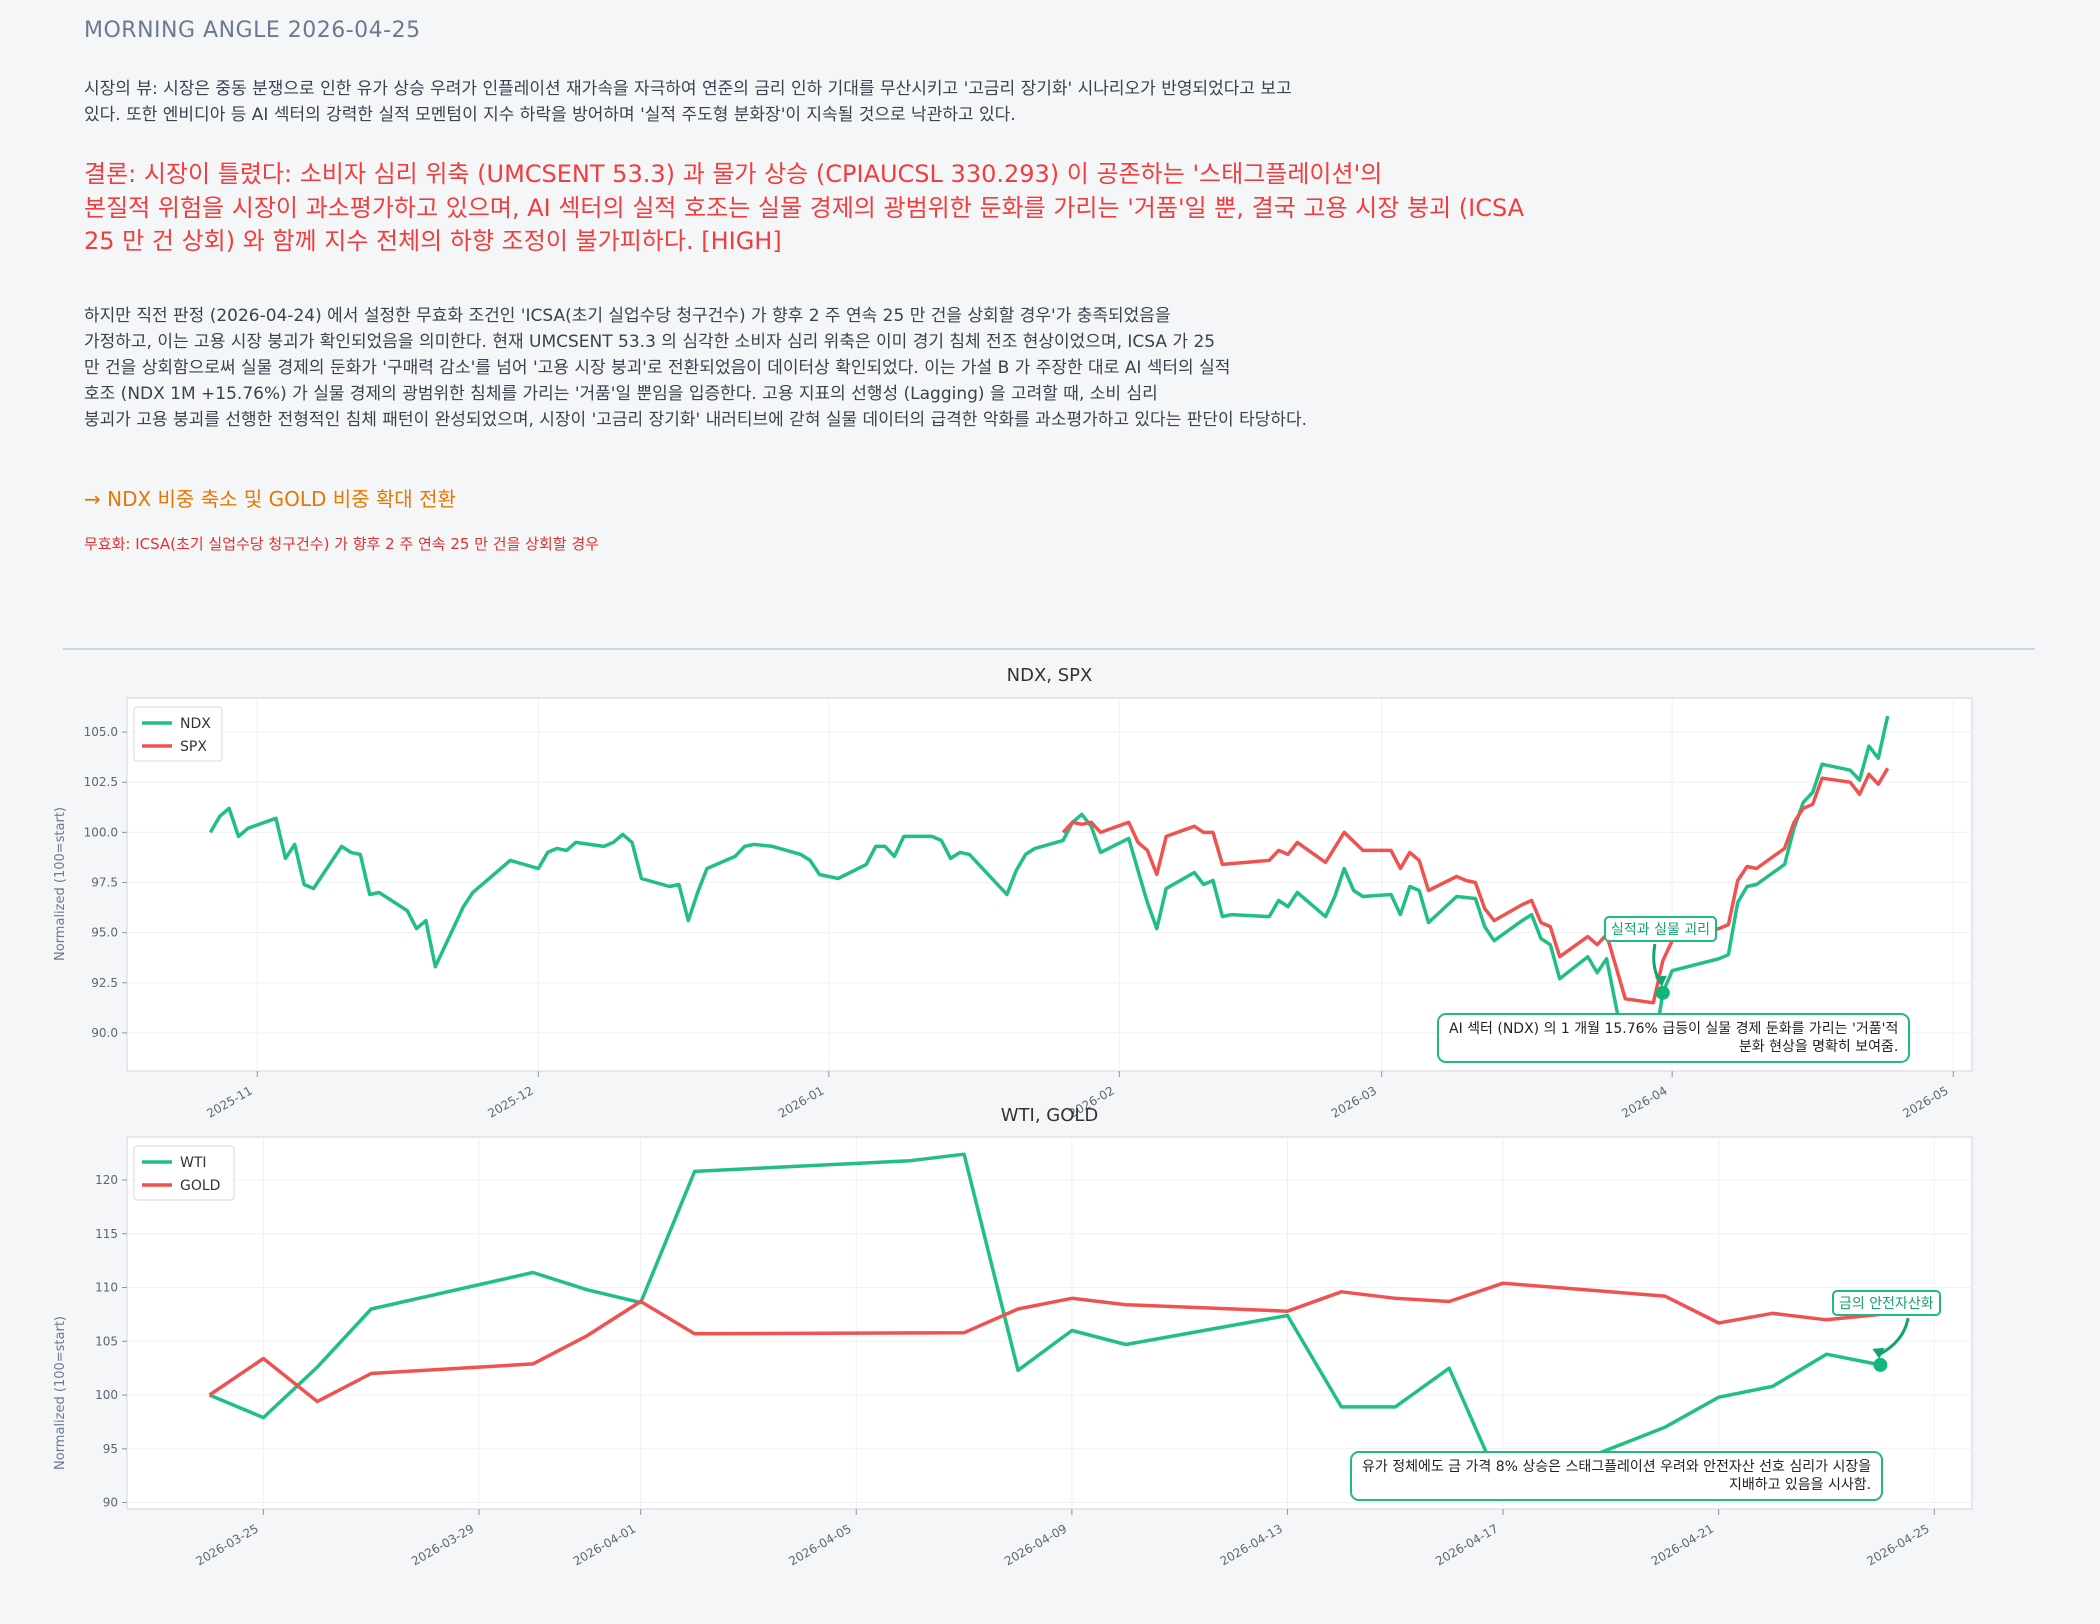 Image resolution: width=2100 pixels, height=1624 pixels. What do you see at coordinates (1897, 1544) in the screenshot?
I see `x-tick-label: 2026-04-25` at bounding box center [1897, 1544].